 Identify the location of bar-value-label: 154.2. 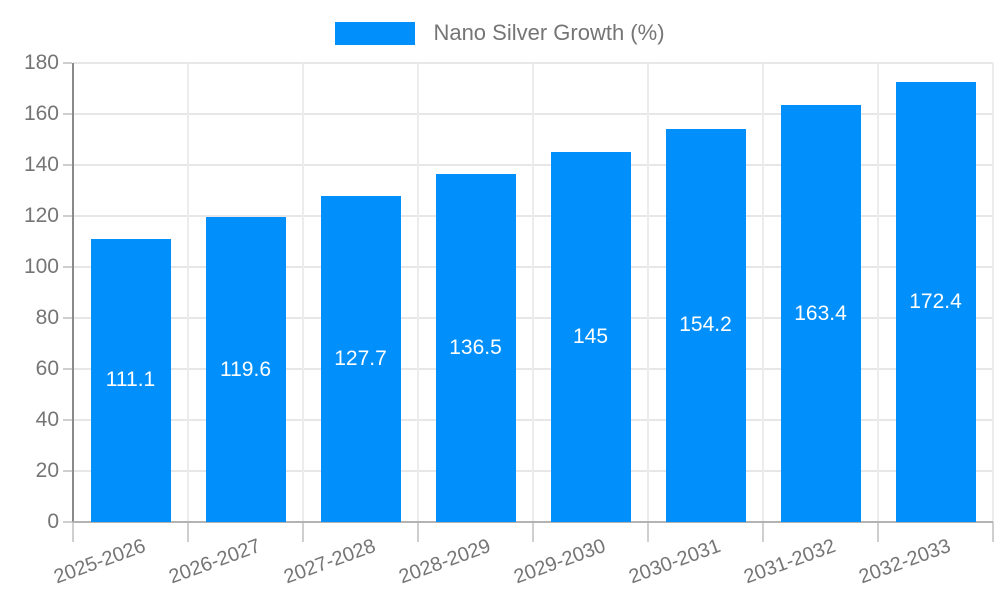
(705, 325).